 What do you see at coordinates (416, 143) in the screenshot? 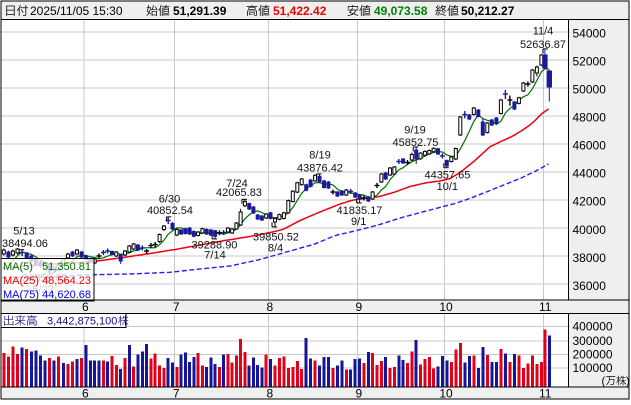
I see `svg-text: 45852.75` at bounding box center [416, 143].